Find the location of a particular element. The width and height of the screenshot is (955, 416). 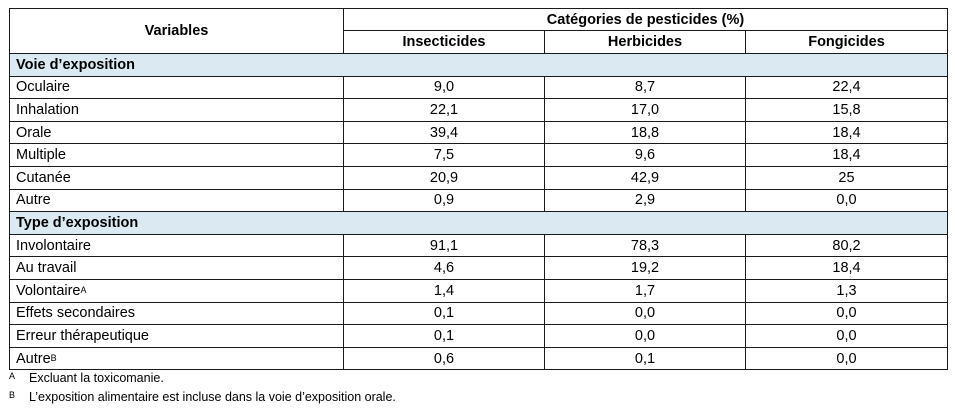

table-row: Erreur thérapeutique 0,1 0,0 0,0 is located at coordinates (478, 336).